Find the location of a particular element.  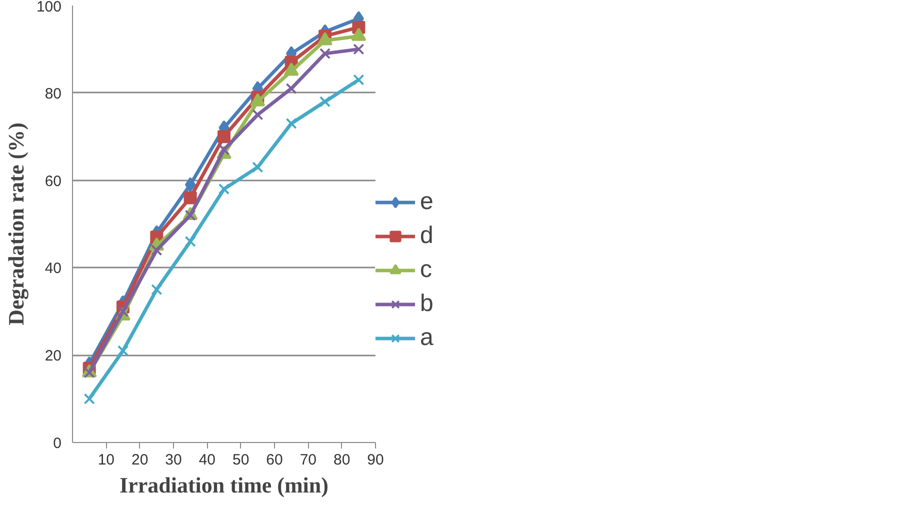

legend-label: d is located at coordinates (427, 236).